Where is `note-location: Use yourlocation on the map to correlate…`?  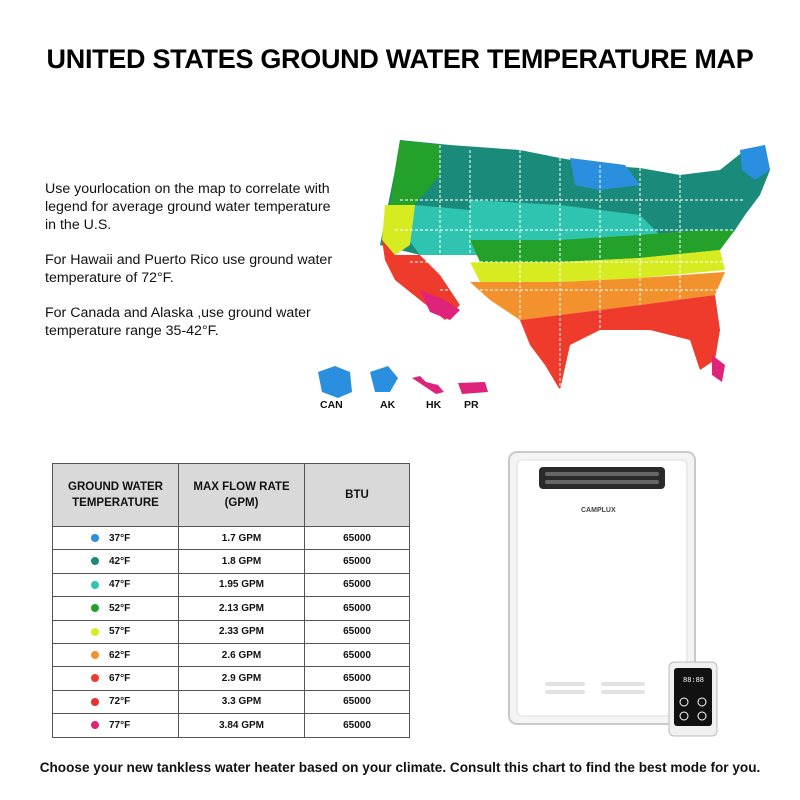 note-location: Use yourlocation on the map to correlate… is located at coordinates (188, 207).